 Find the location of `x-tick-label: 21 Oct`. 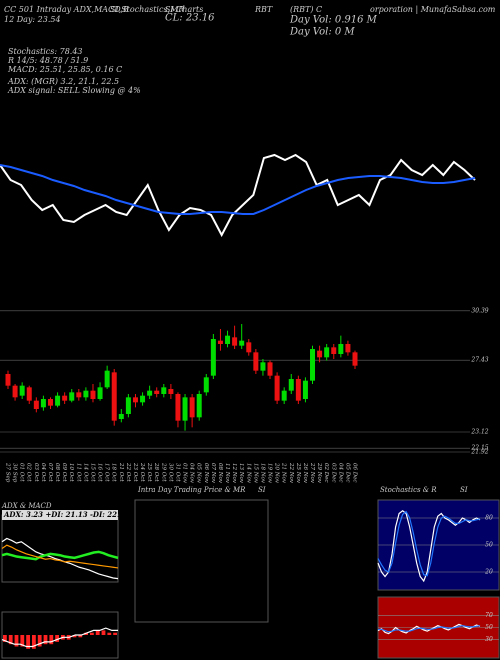

x-tick-label: 21 Oct is located at coordinates (121, 472).